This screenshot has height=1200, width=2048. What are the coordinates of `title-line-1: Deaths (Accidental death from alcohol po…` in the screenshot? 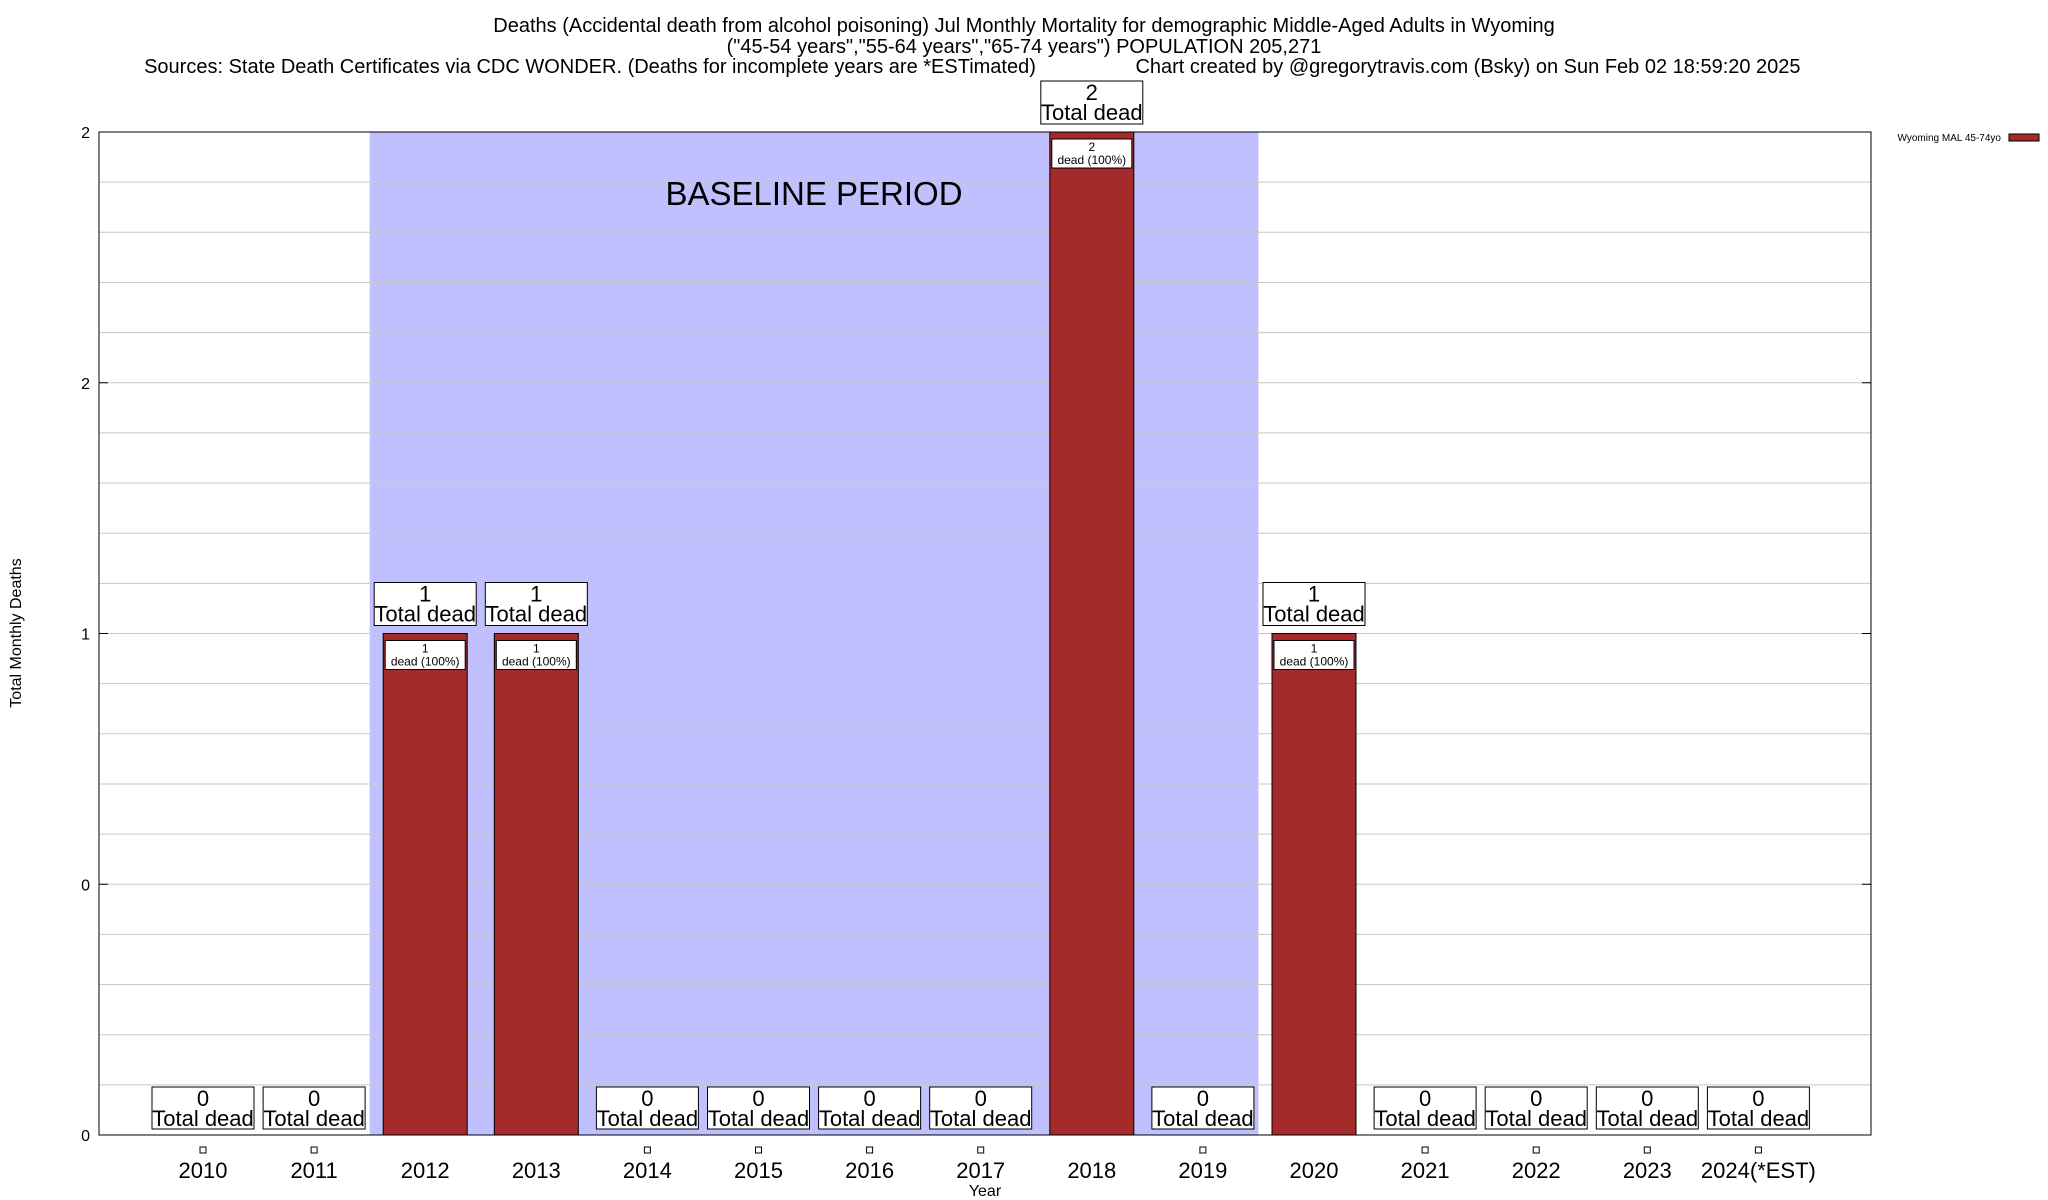 It's located at (1023, 26).